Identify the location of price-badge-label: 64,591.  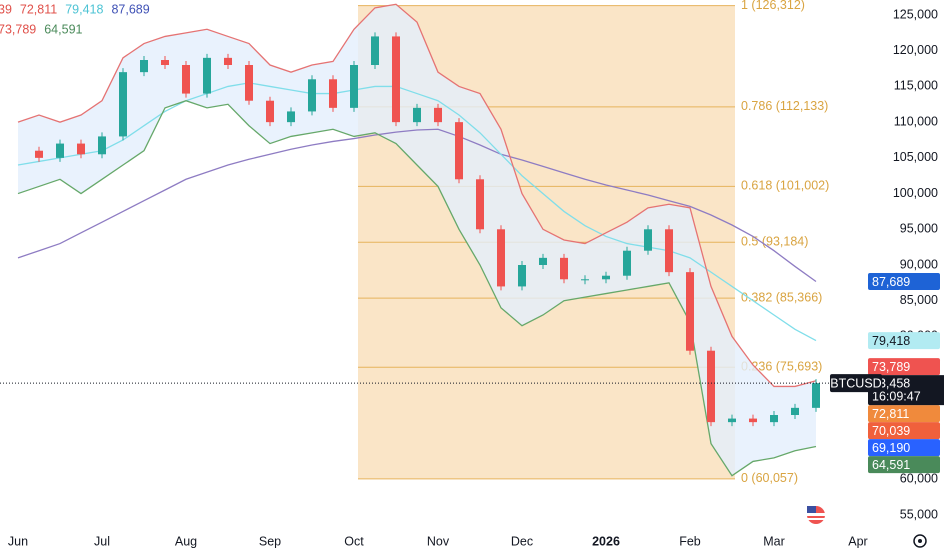
(891, 465).